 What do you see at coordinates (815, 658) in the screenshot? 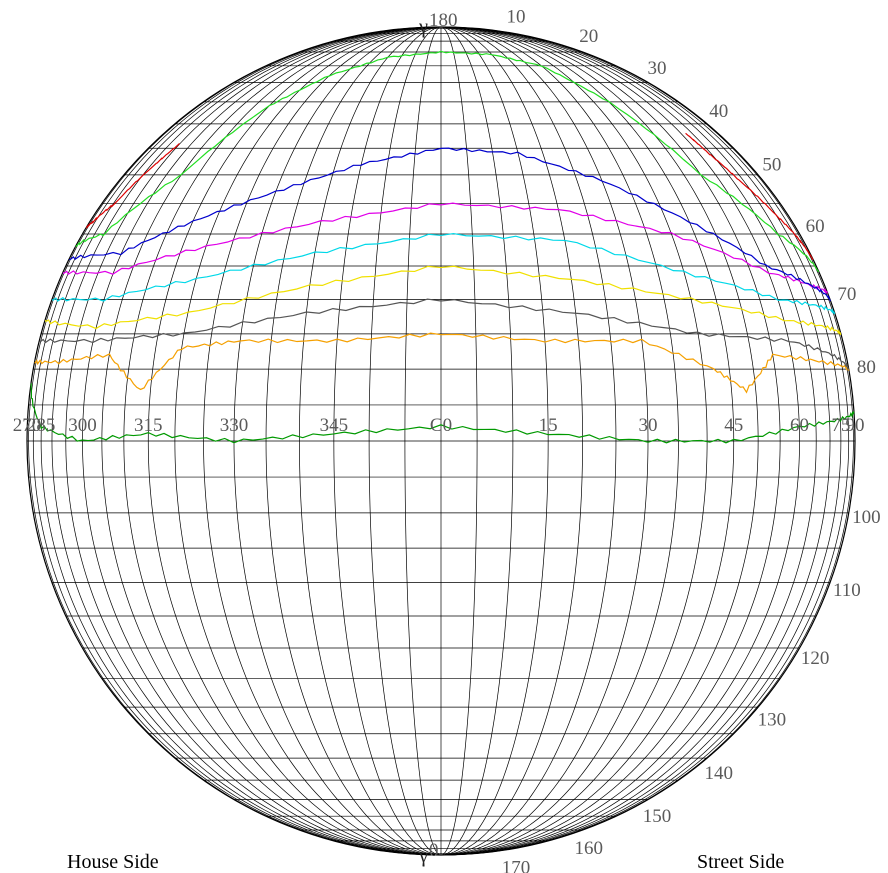
I see `gamma-angle-label: 120` at bounding box center [815, 658].